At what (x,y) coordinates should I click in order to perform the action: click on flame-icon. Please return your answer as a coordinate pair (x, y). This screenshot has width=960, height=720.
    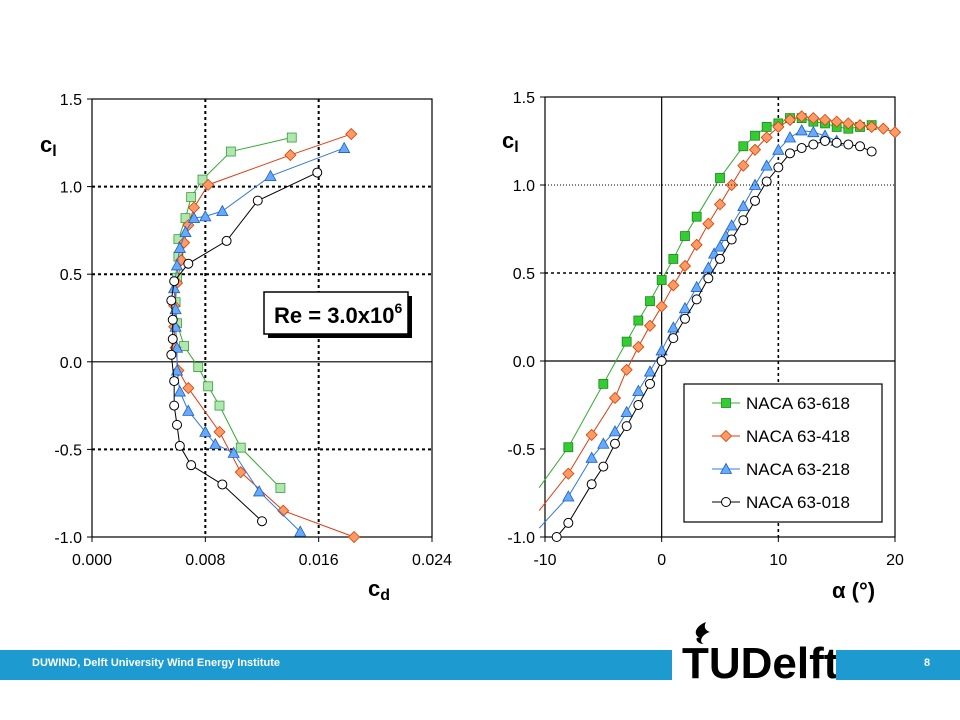
    Looking at the image, I should click on (702, 633).